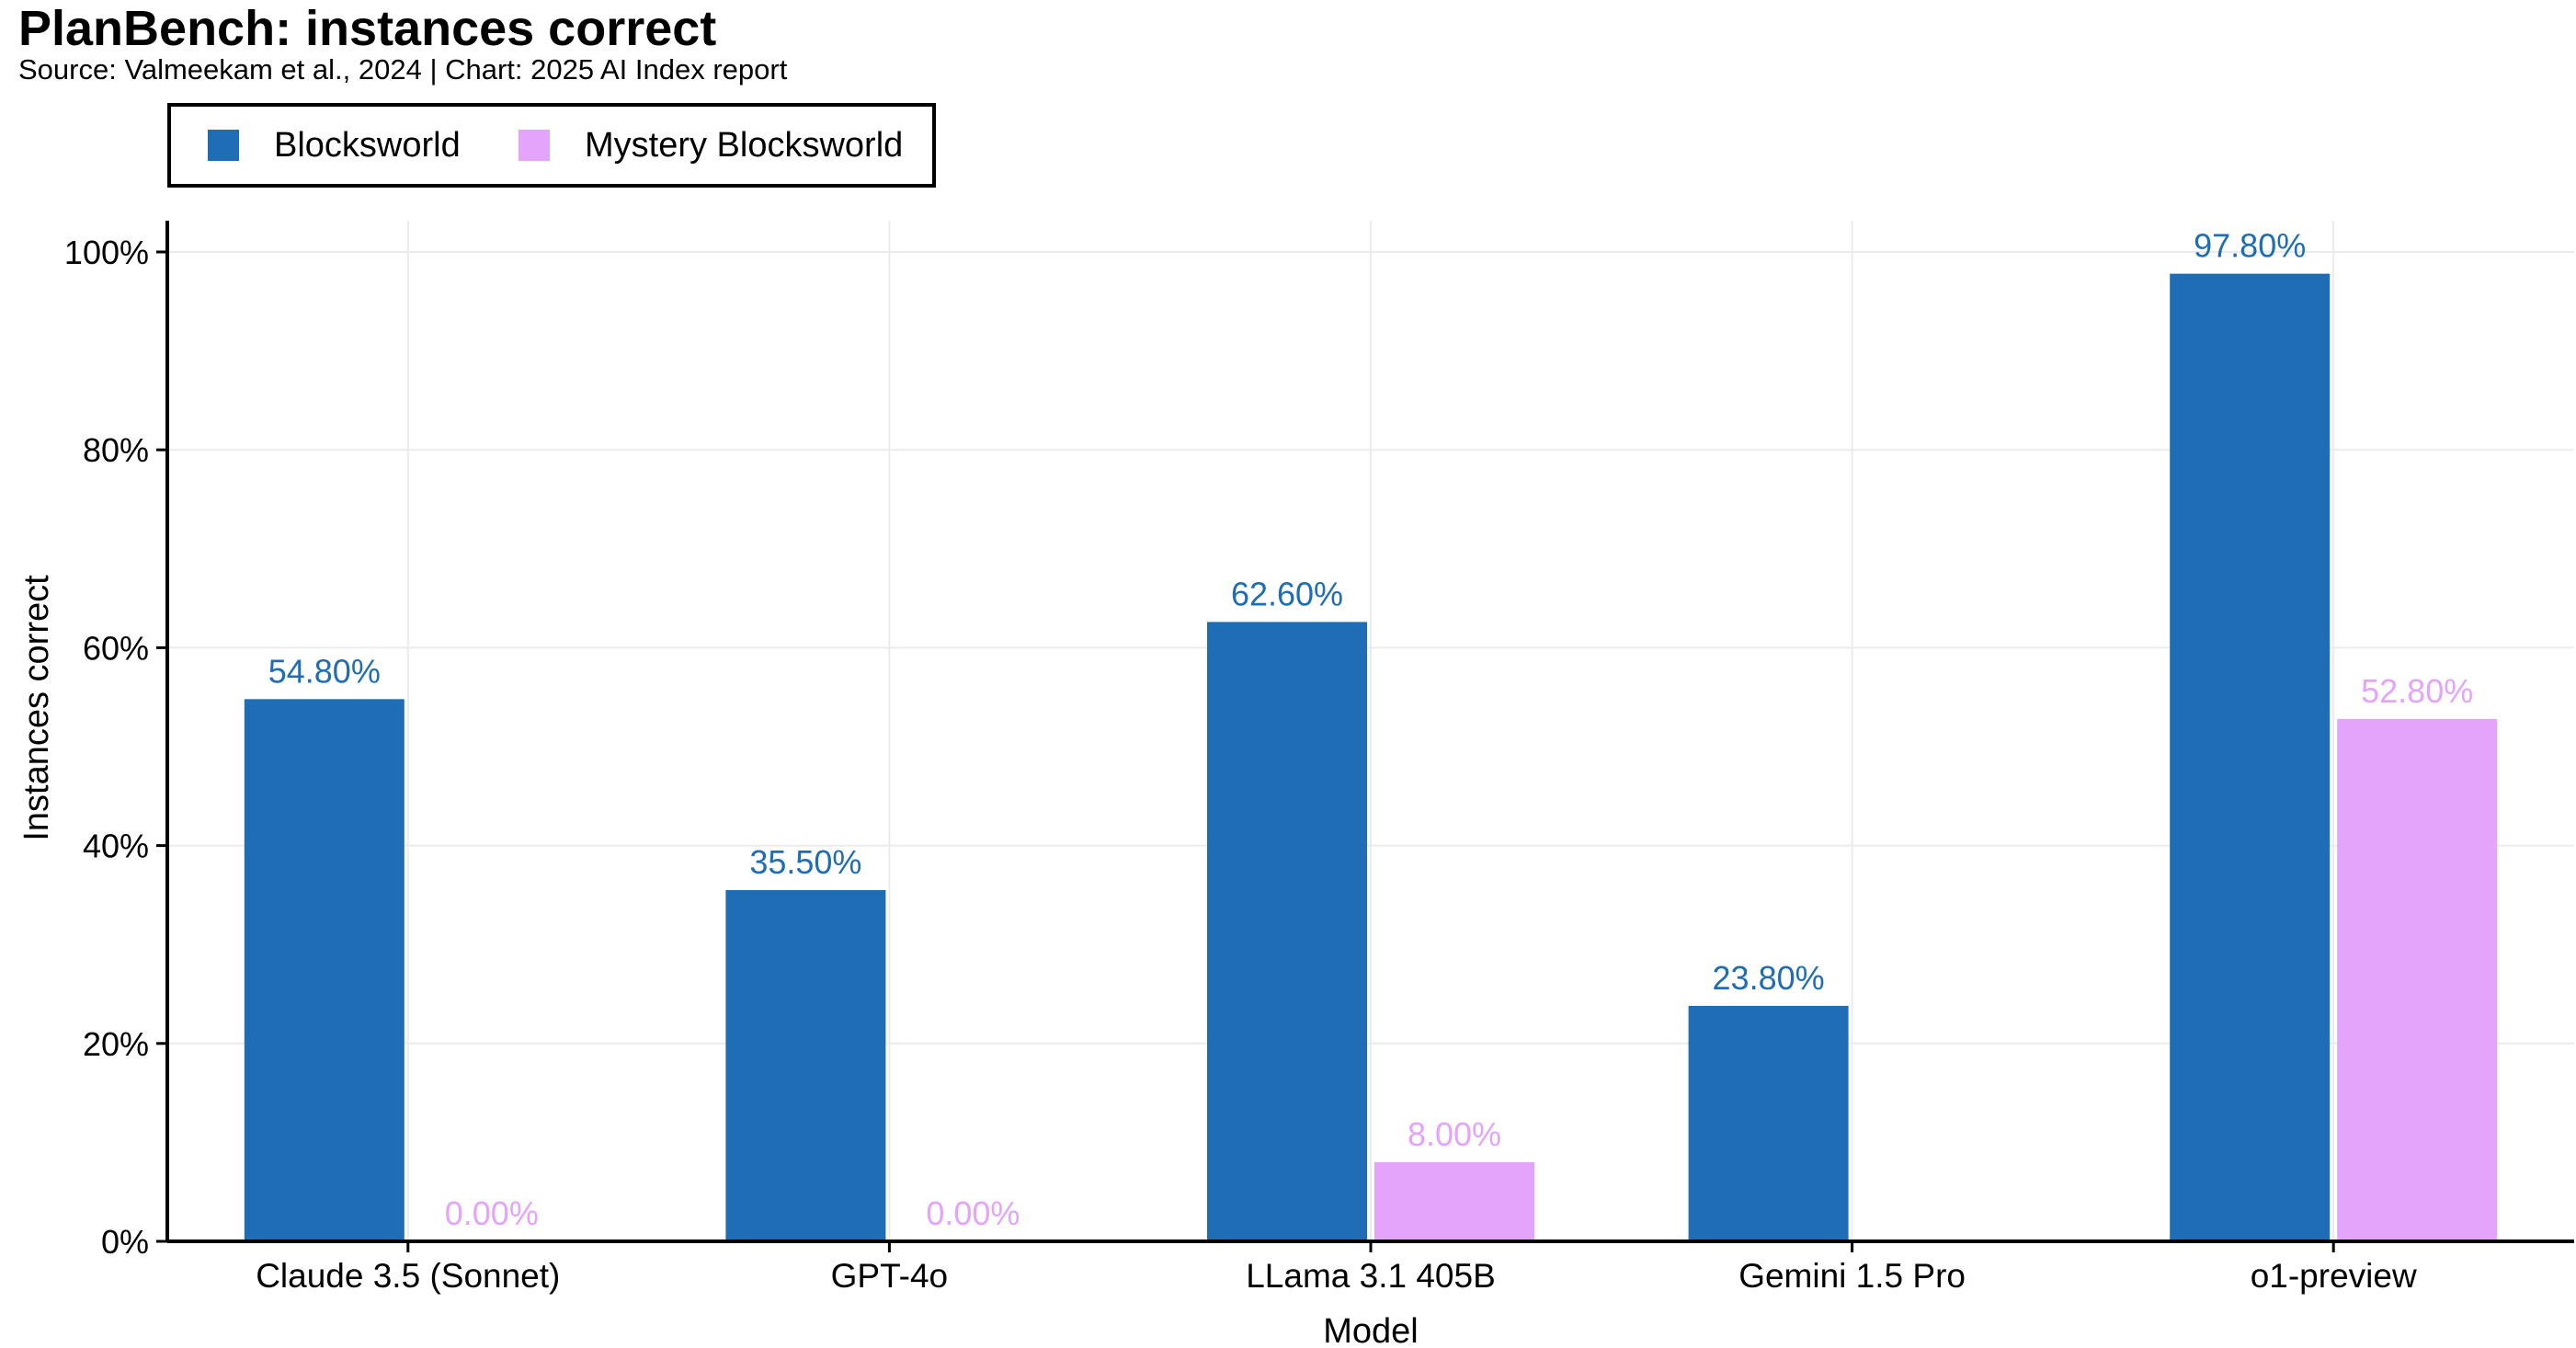  Describe the element at coordinates (106, 253) in the screenshot. I see `y-tick-label-5: 100%` at that location.